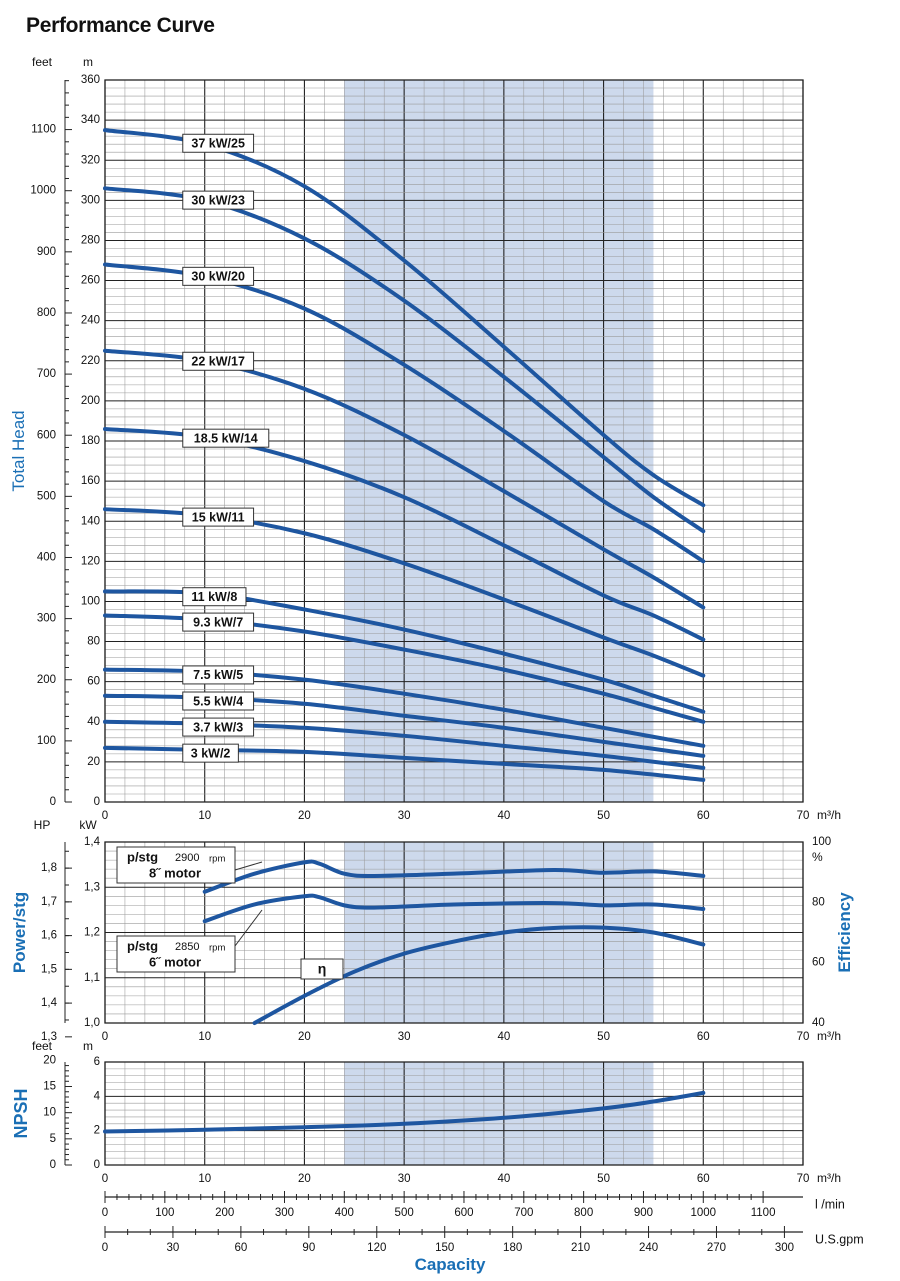 The width and height of the screenshot is (900, 1281). I want to click on usgpm-scale-tick-label: 210, so click(580, 1248).